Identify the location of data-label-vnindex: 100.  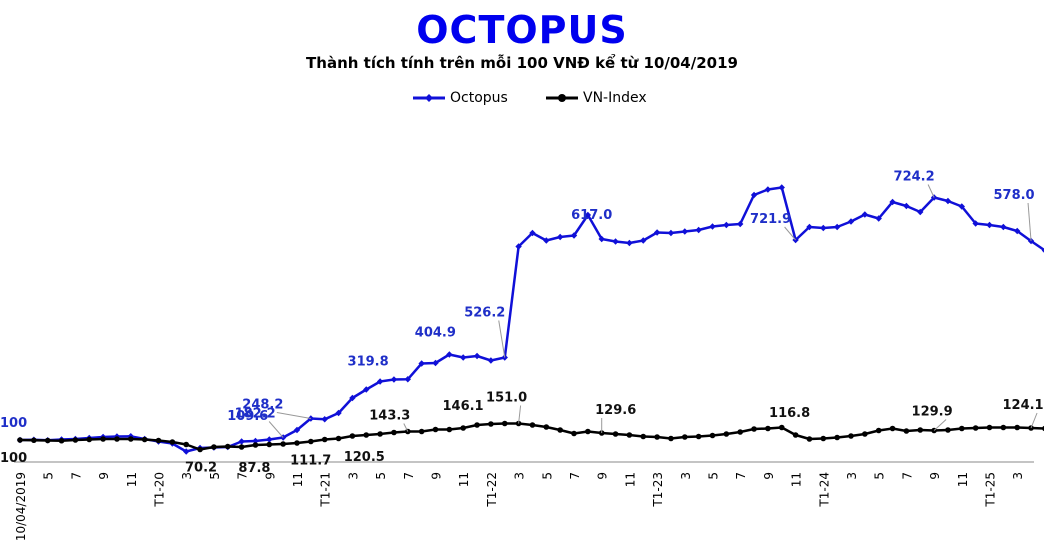
(13, 458).